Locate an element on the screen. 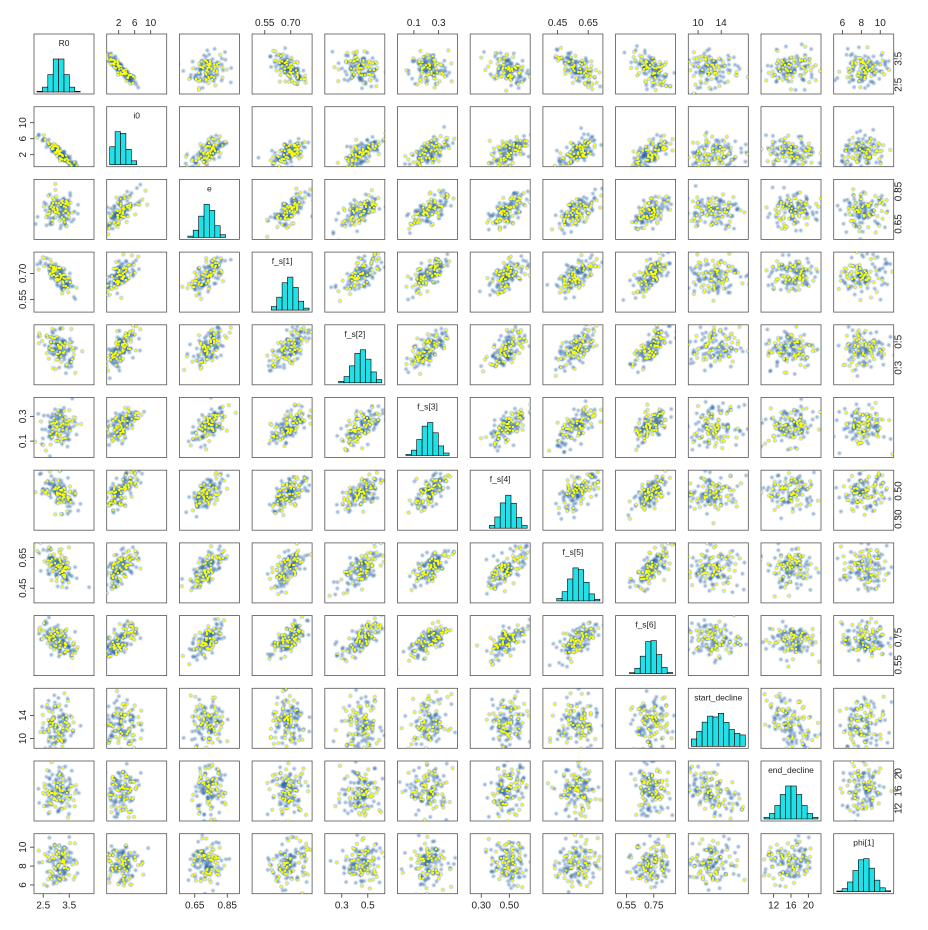  panel-frame is located at coordinates (355, 64).